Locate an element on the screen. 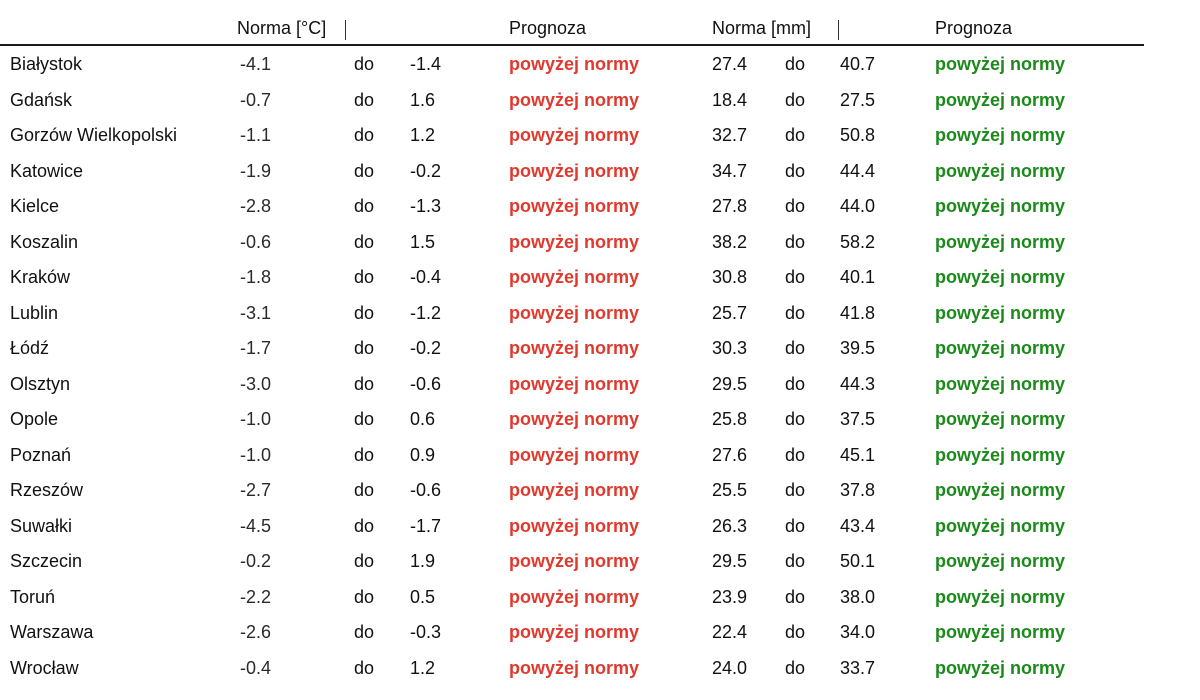 The image size is (1200, 700). precip-norm-min: 30.8 is located at coordinates (730, 277).